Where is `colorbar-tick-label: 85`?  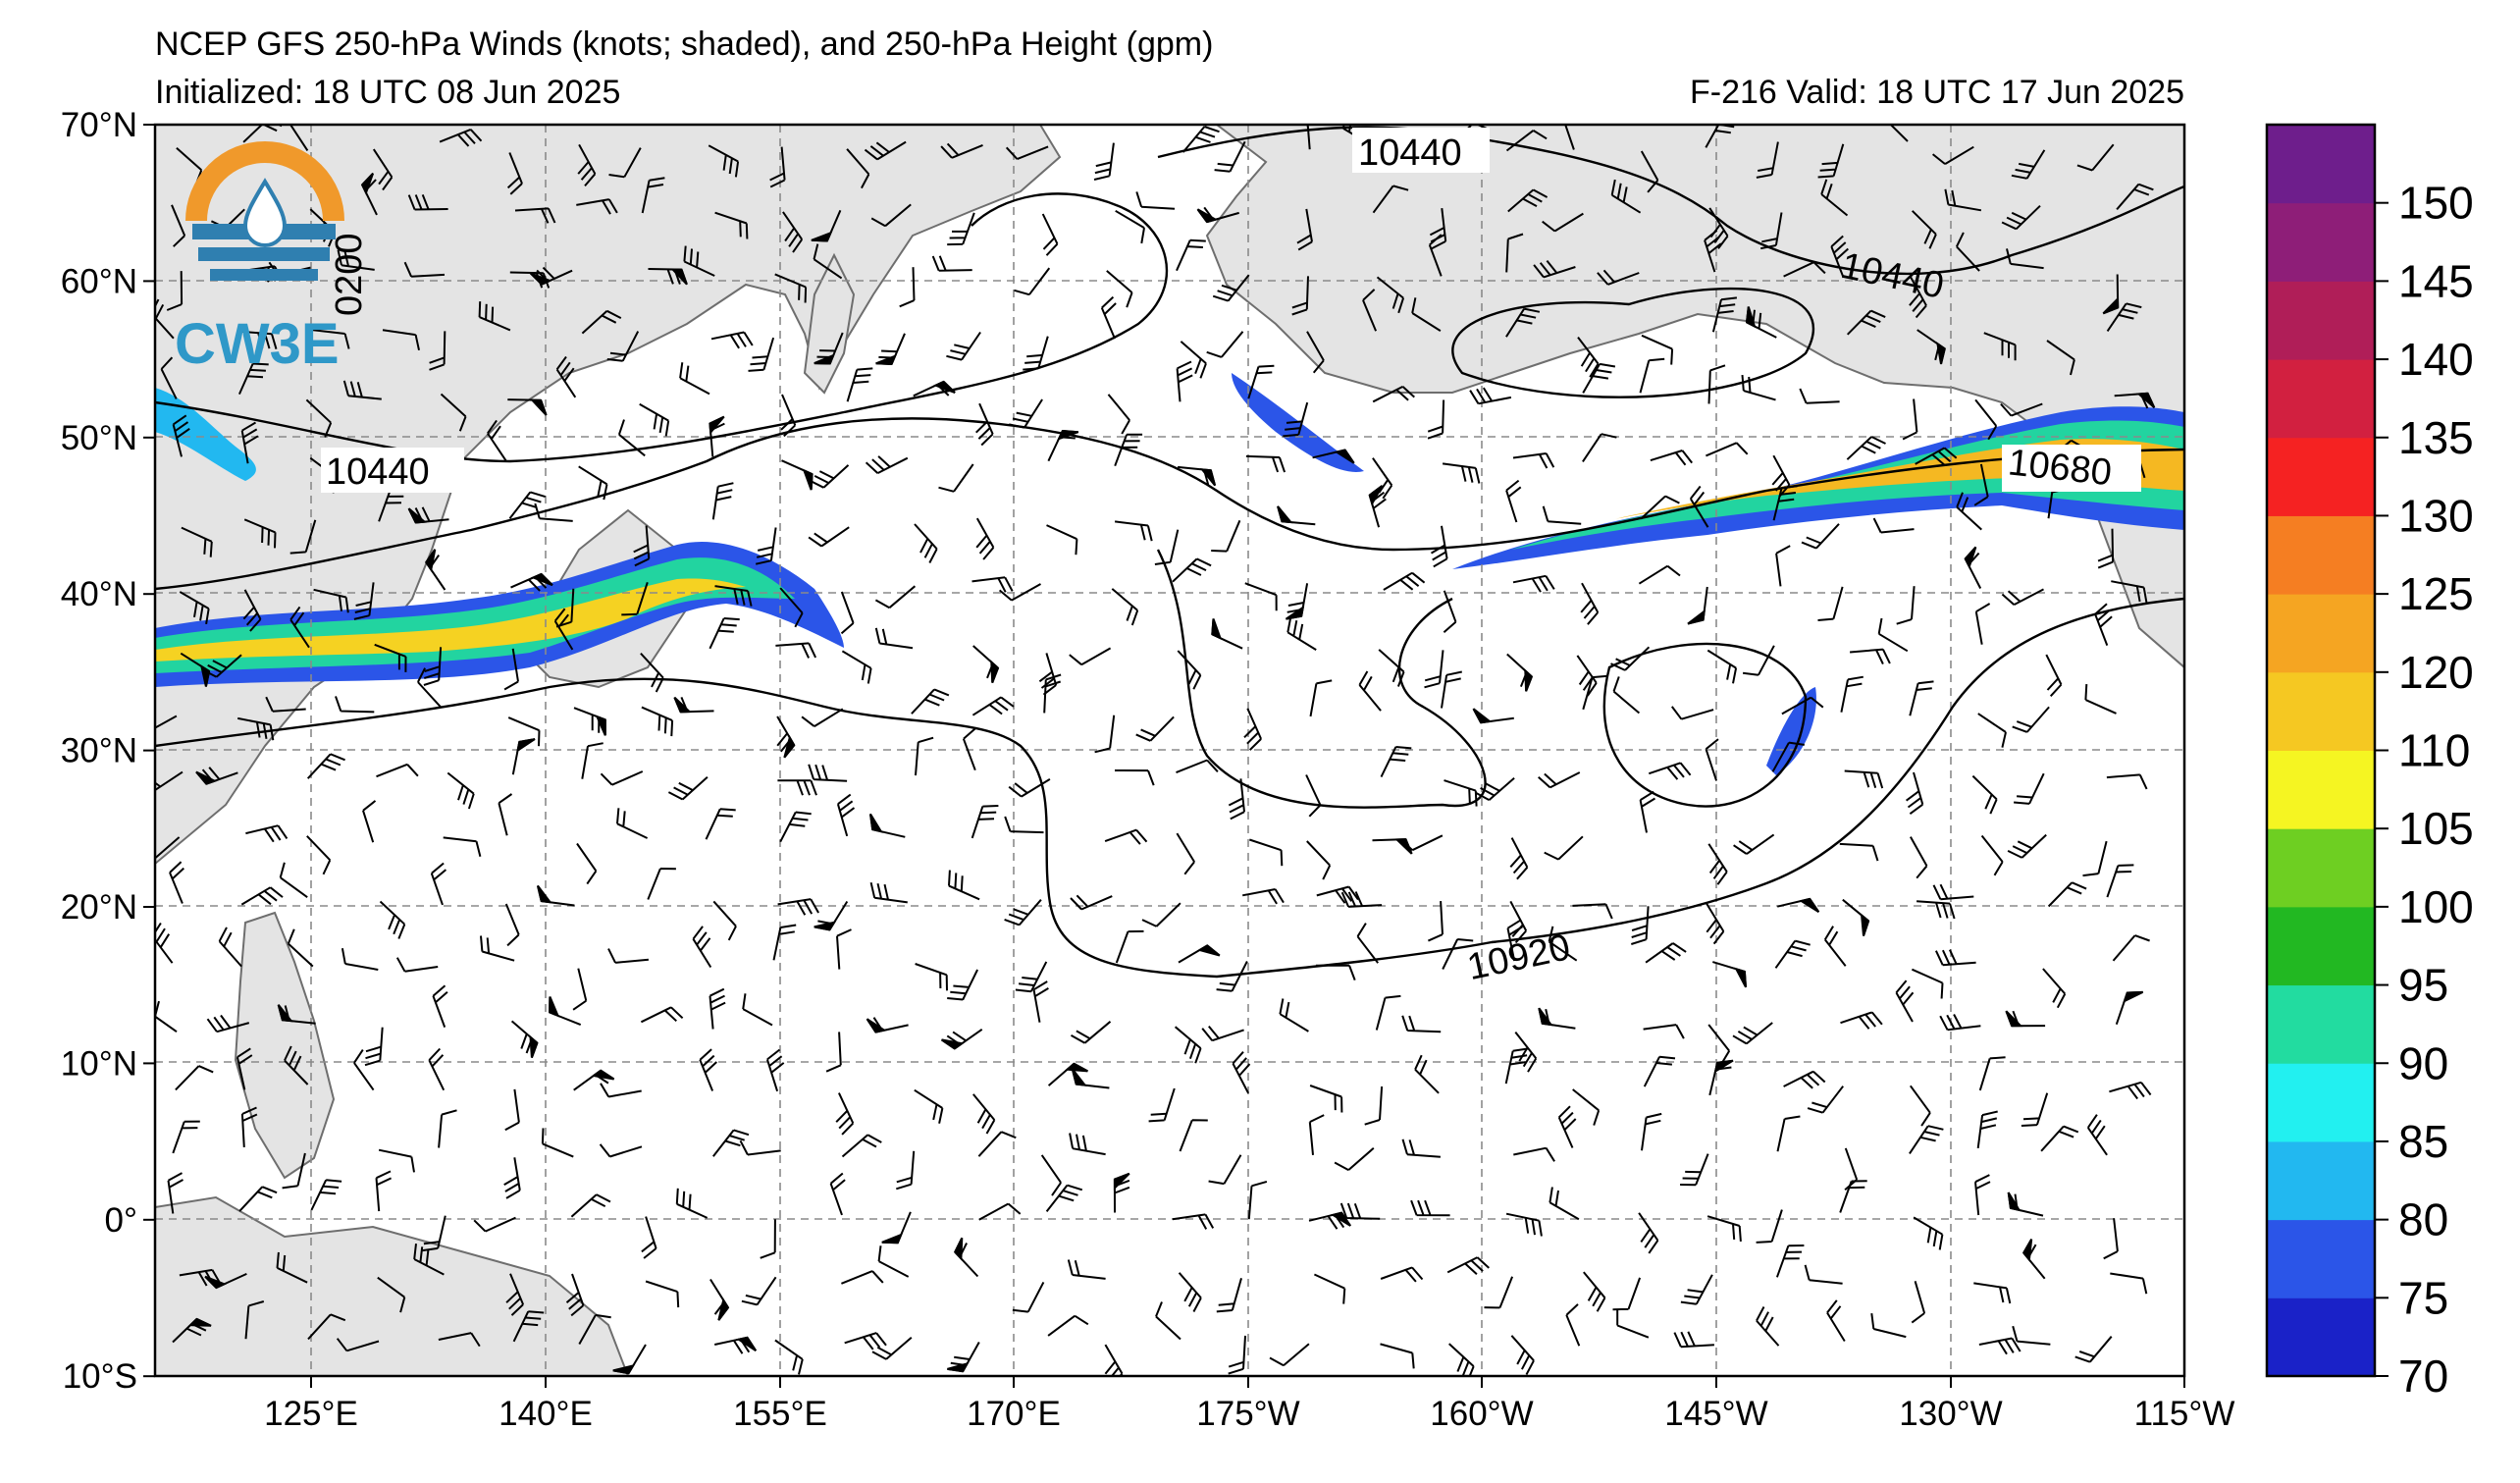
colorbar-tick-label: 85 is located at coordinates (2423, 1141).